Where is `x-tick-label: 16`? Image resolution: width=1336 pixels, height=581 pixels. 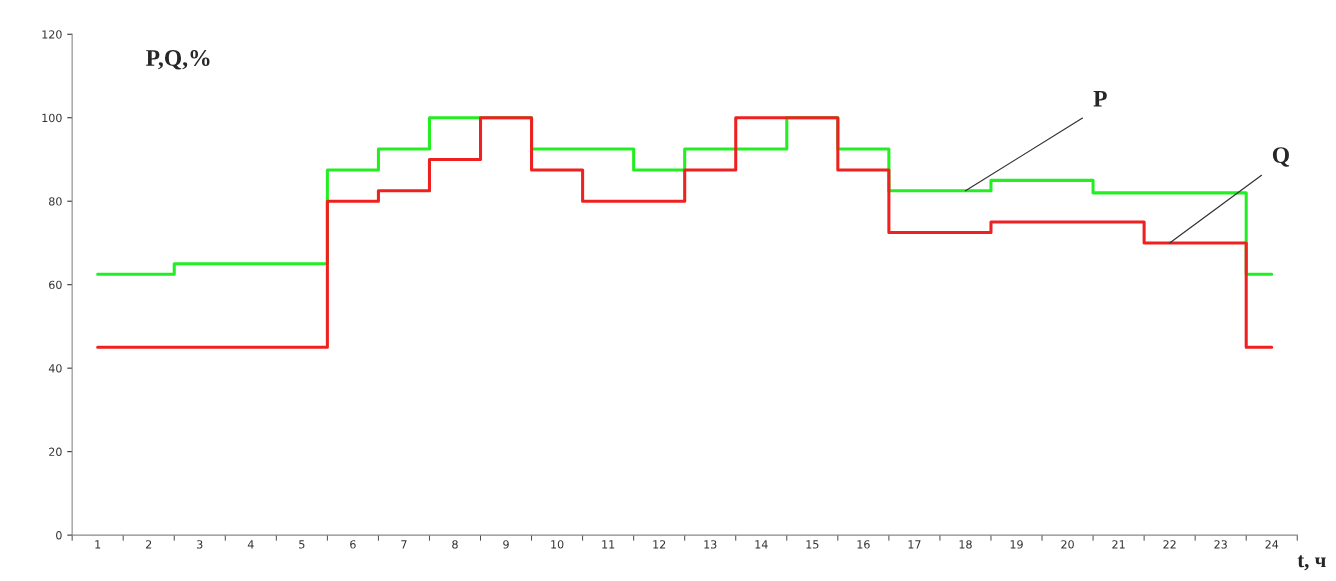
x-tick-label: 16 is located at coordinates (863, 544).